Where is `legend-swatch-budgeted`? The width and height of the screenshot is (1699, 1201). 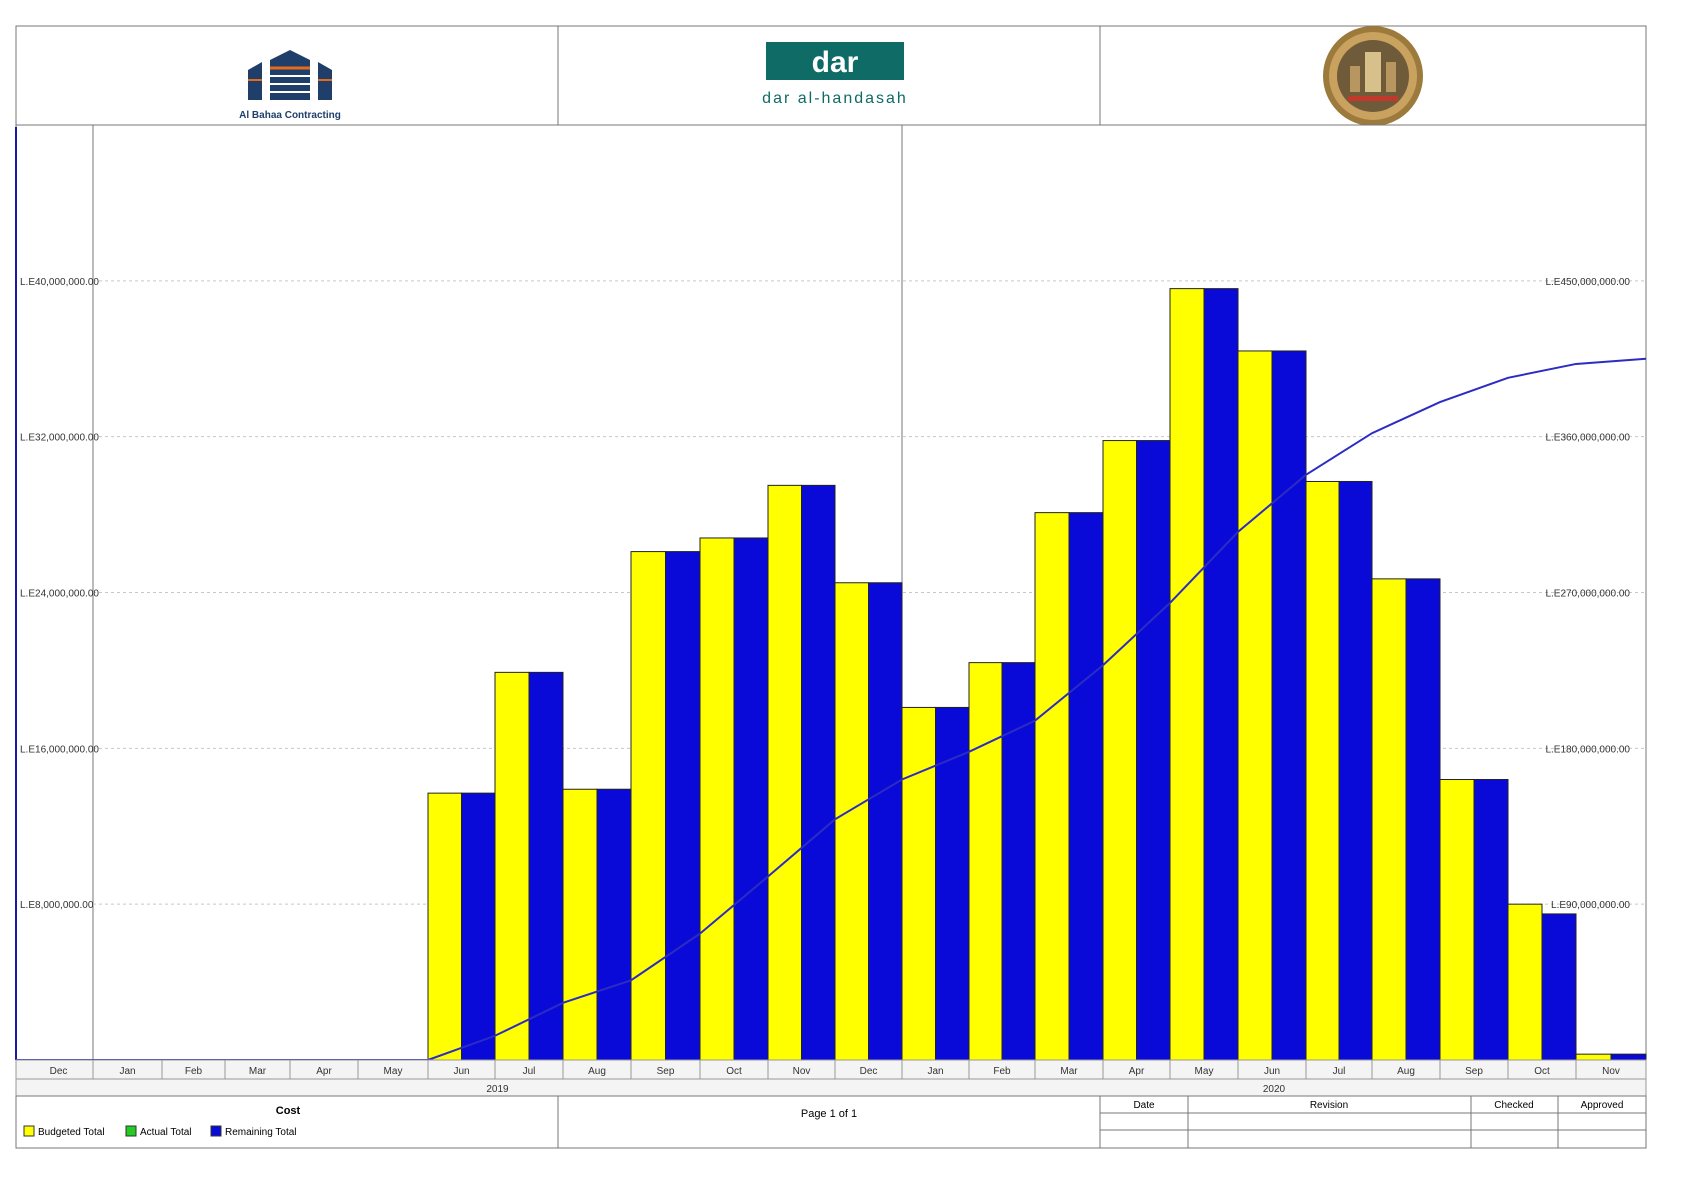
legend-swatch-budgeted is located at coordinates (29, 1131).